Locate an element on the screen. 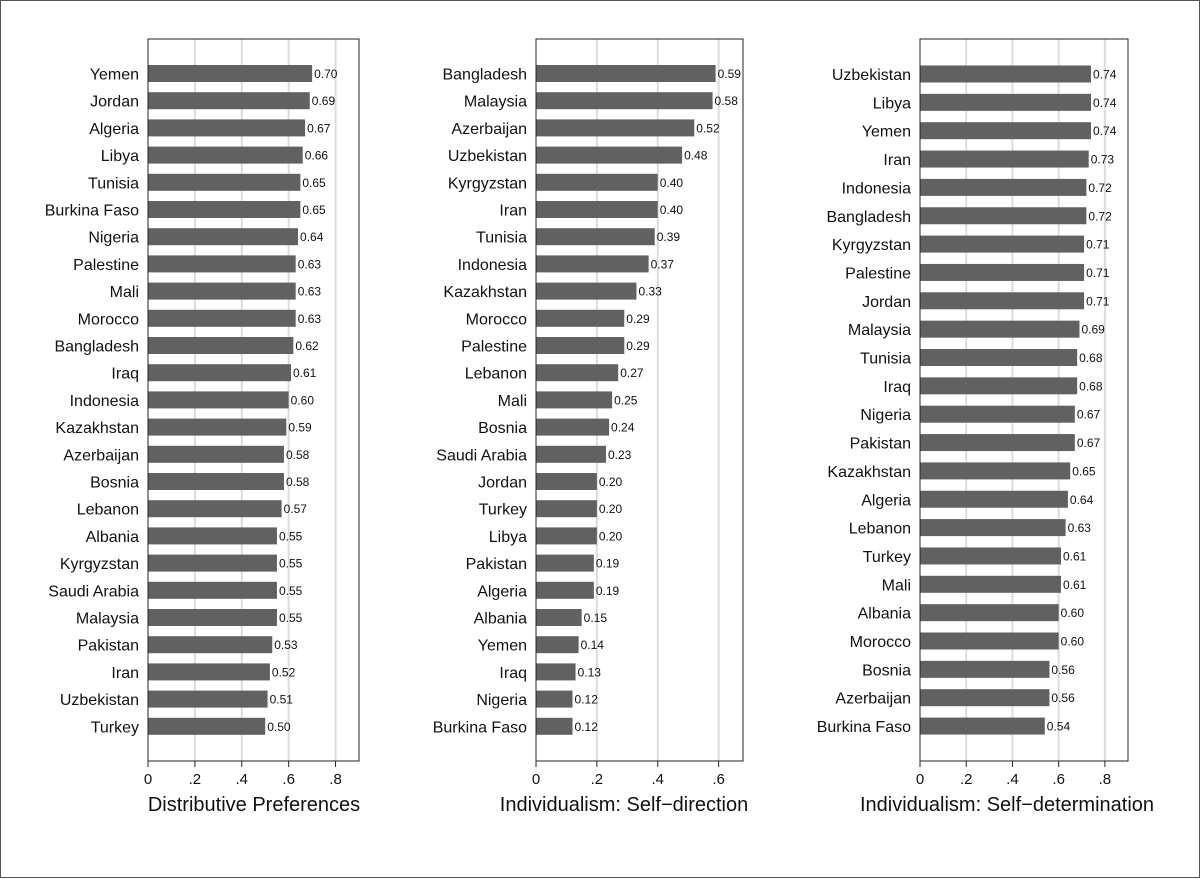 This screenshot has height=879, width=1200. panel-2-category-label: Jordan is located at coordinates (502, 483).